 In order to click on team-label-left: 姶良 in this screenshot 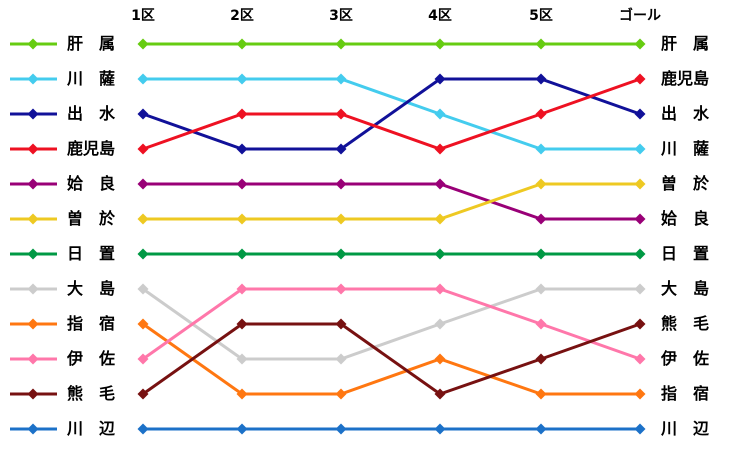, I will do `click(91, 184)`.